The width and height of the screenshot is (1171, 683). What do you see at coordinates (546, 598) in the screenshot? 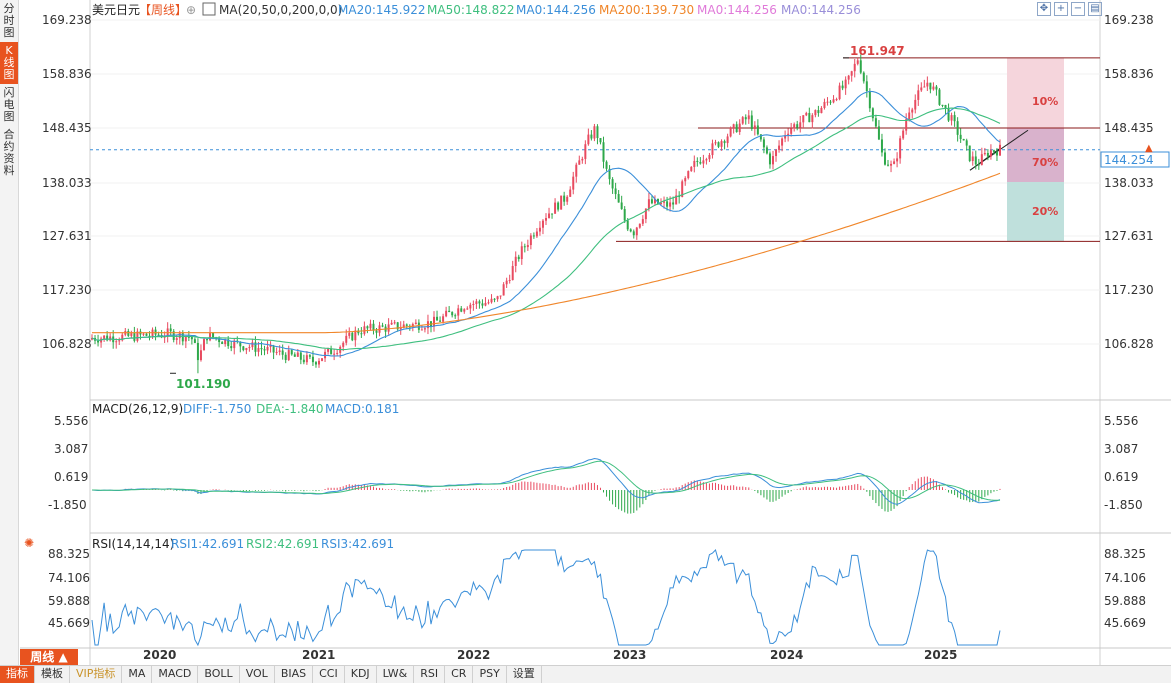
I see `rsi-line` at bounding box center [546, 598].